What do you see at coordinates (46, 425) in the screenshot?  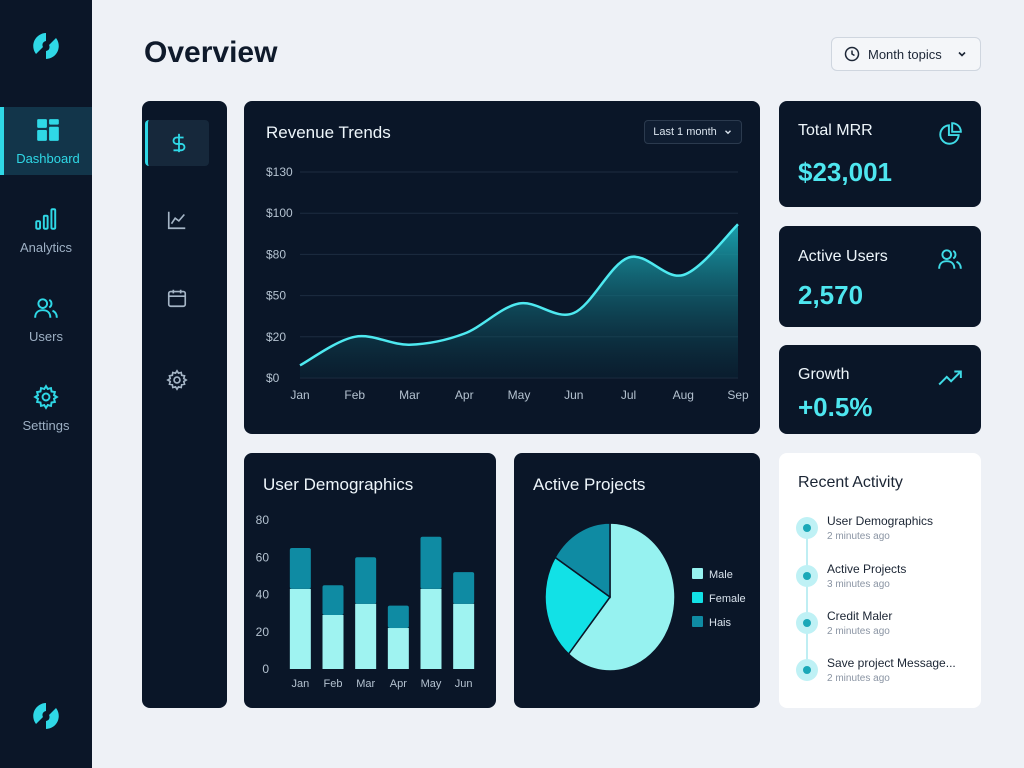 I see `nav-item-label: Settings` at bounding box center [46, 425].